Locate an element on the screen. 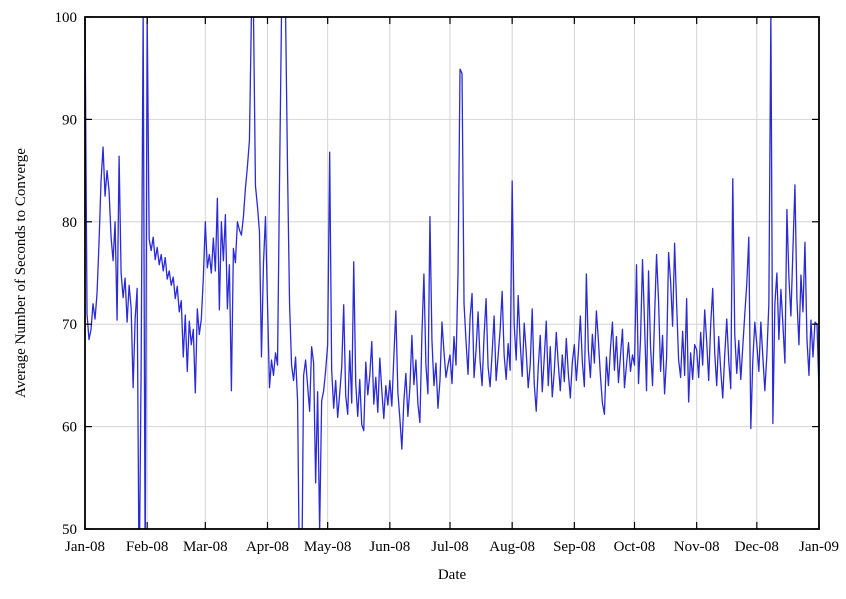  x-tick-label: Jul-08 is located at coordinates (450, 547).